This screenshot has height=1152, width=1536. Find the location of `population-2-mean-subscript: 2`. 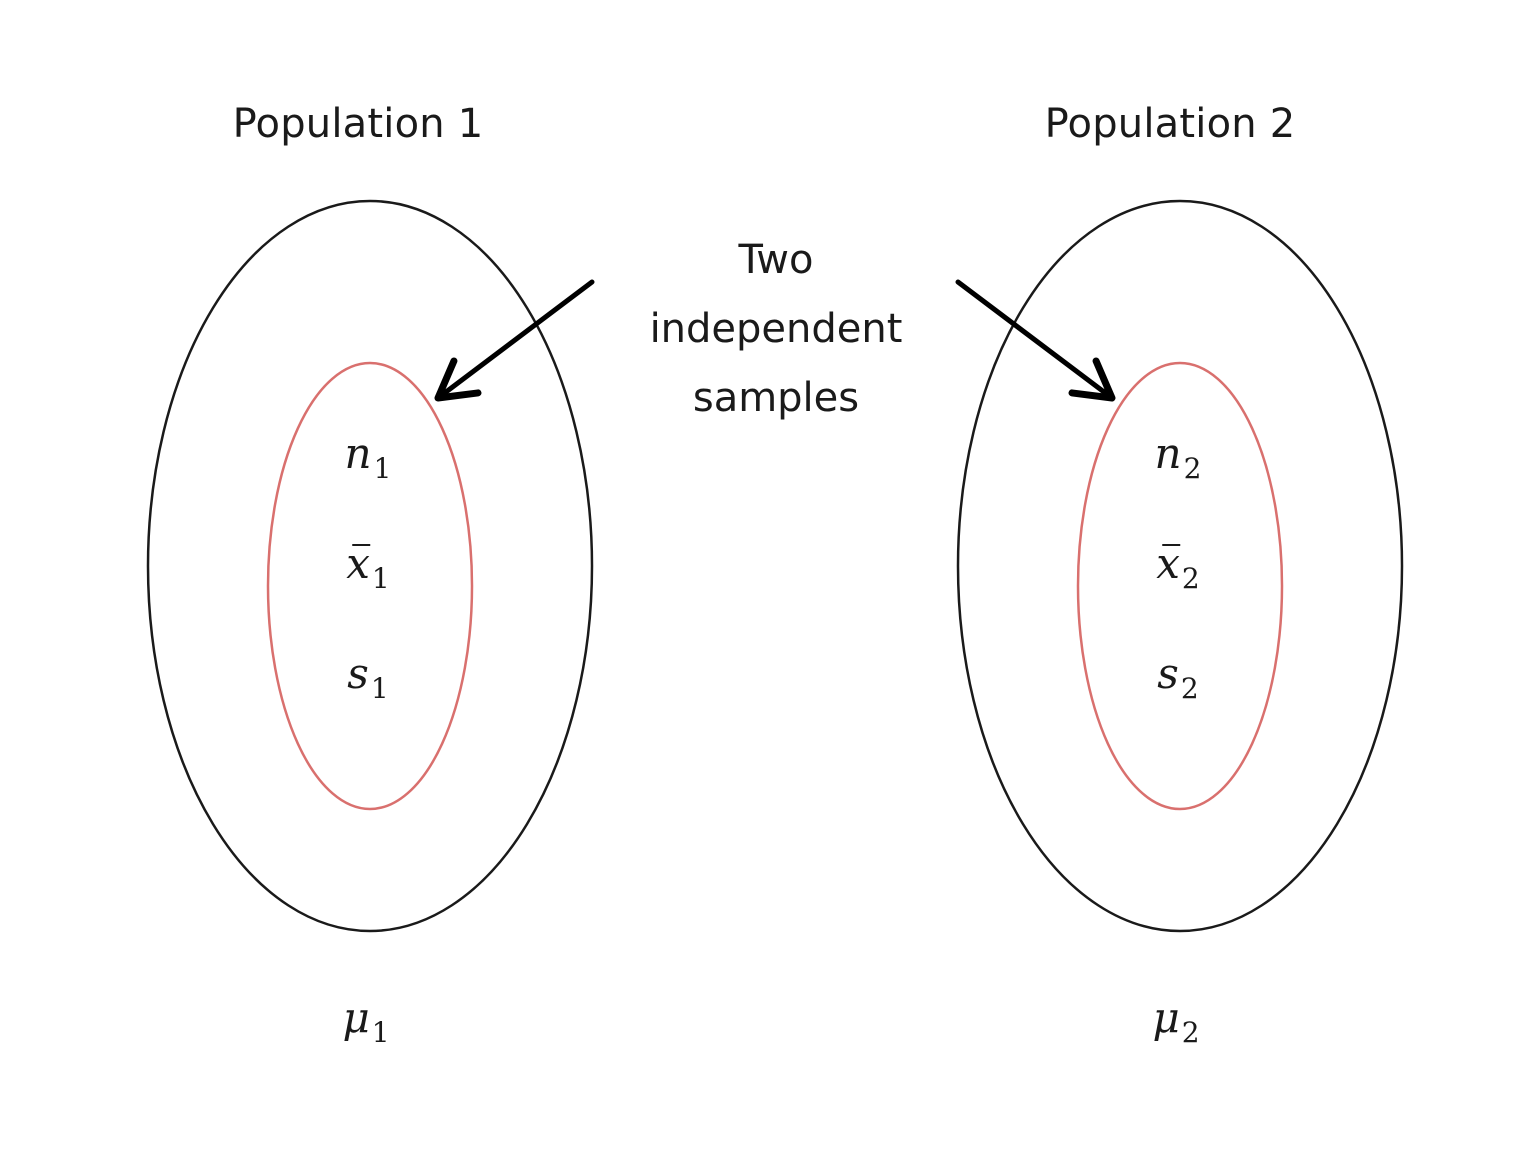

population-2-mean-subscript: 2 is located at coordinates (1190, 1032).